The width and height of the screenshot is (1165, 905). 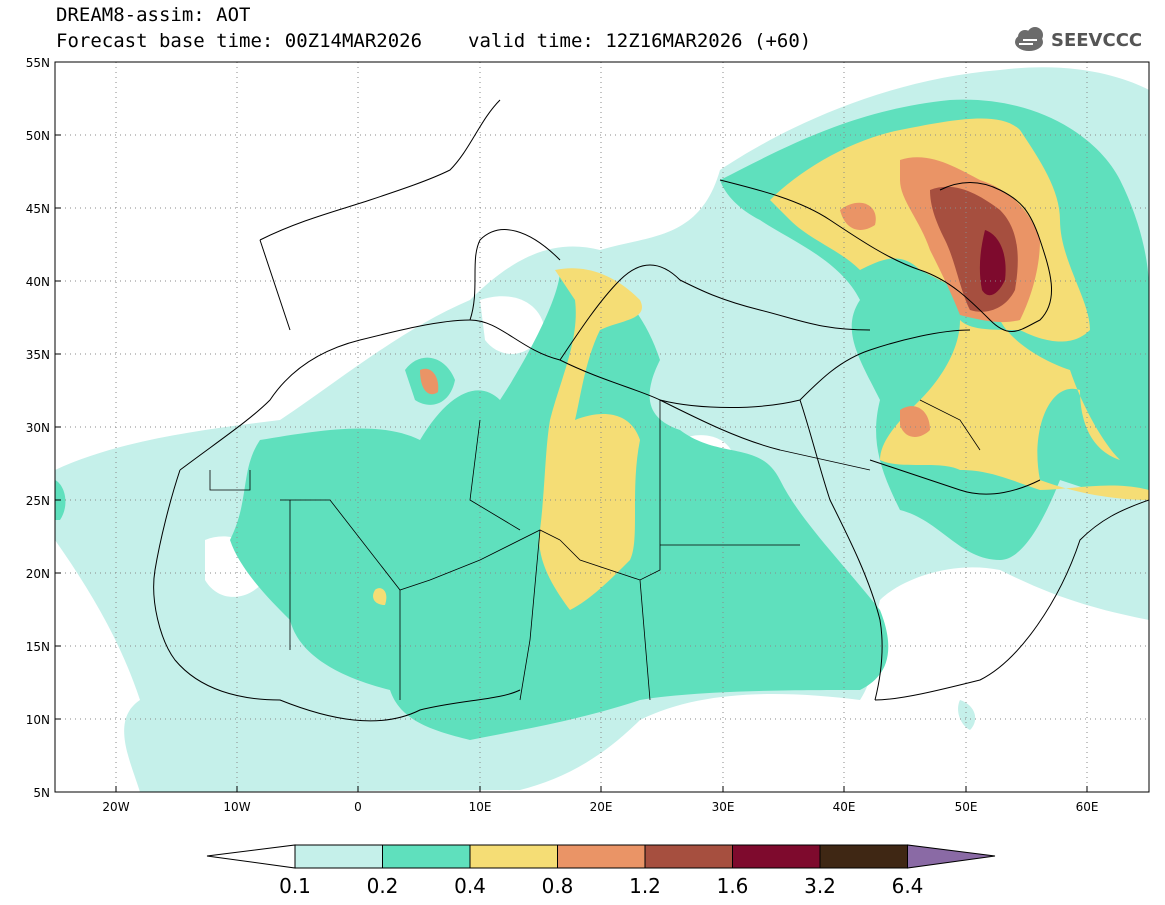 What do you see at coordinates (992, 263) in the screenshot?
I see `aot-level-1.6` at bounding box center [992, 263].